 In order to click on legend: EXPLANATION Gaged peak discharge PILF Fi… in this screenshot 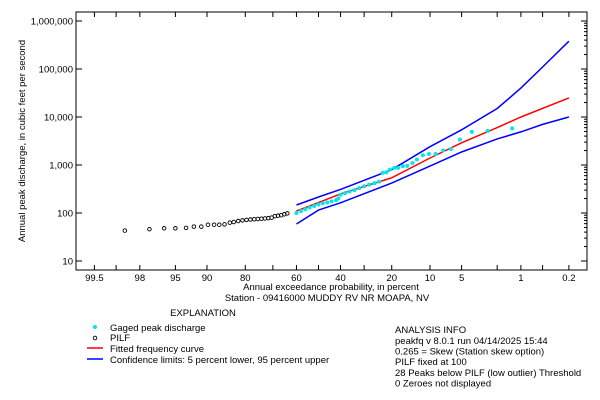, I will do `click(208, 337)`.